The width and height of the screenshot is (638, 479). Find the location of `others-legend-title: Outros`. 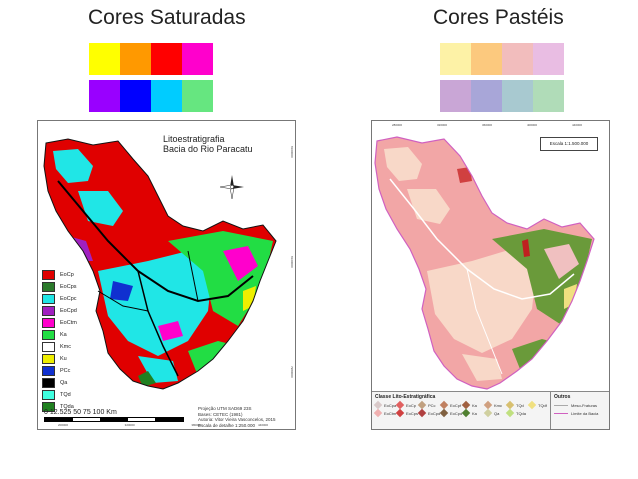

others-legend-title: Outros is located at coordinates (562, 397).